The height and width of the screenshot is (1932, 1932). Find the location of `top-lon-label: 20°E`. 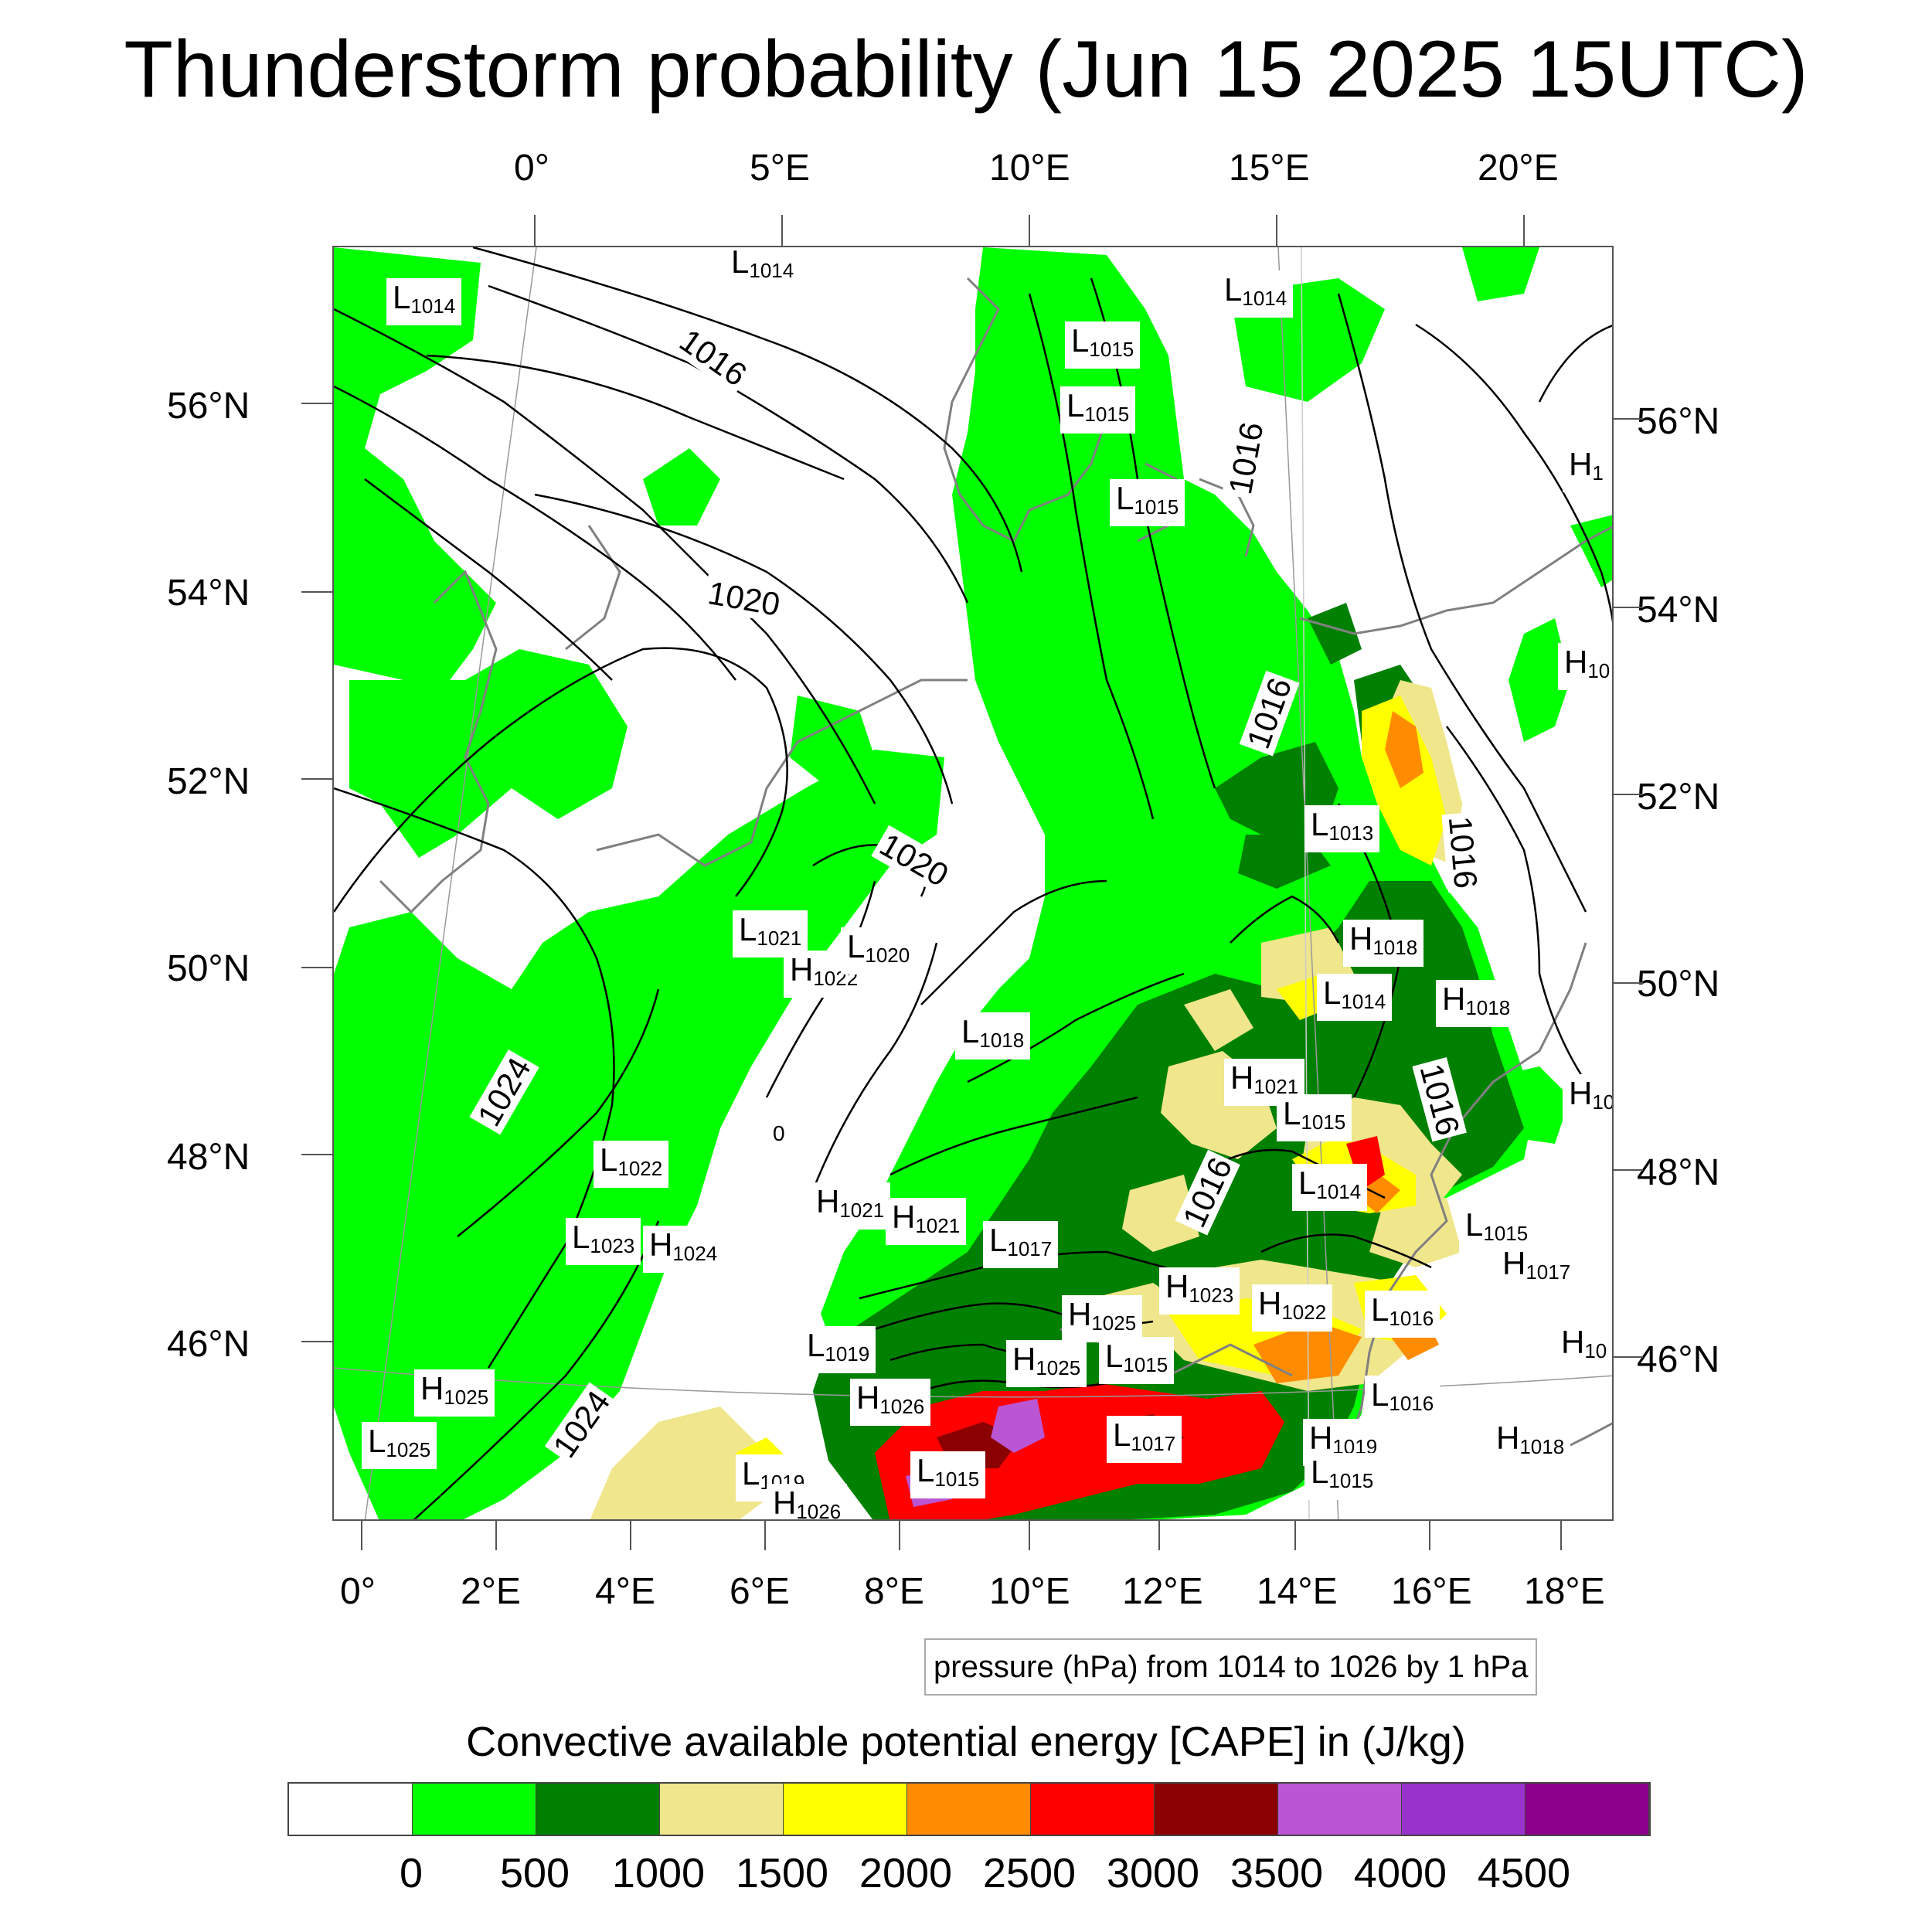

top-lon-label: 20°E is located at coordinates (1518, 168).